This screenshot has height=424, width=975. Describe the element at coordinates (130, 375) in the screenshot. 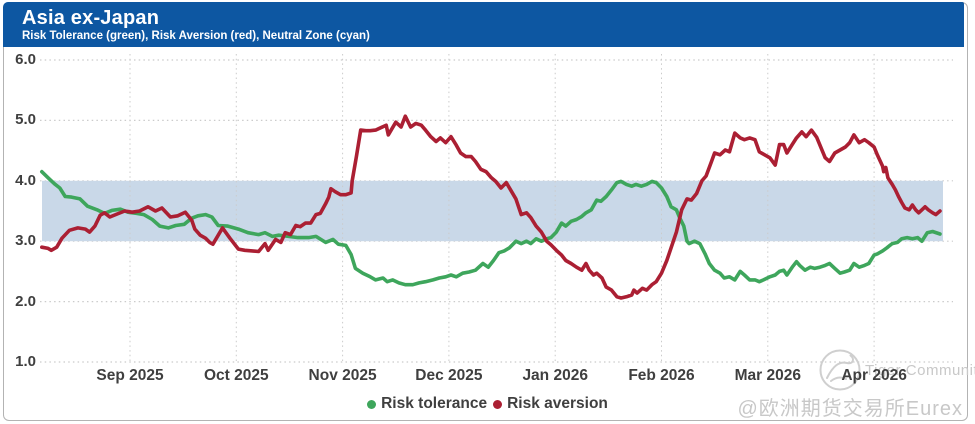

I see `x-axis-label: Sep 2025` at that location.